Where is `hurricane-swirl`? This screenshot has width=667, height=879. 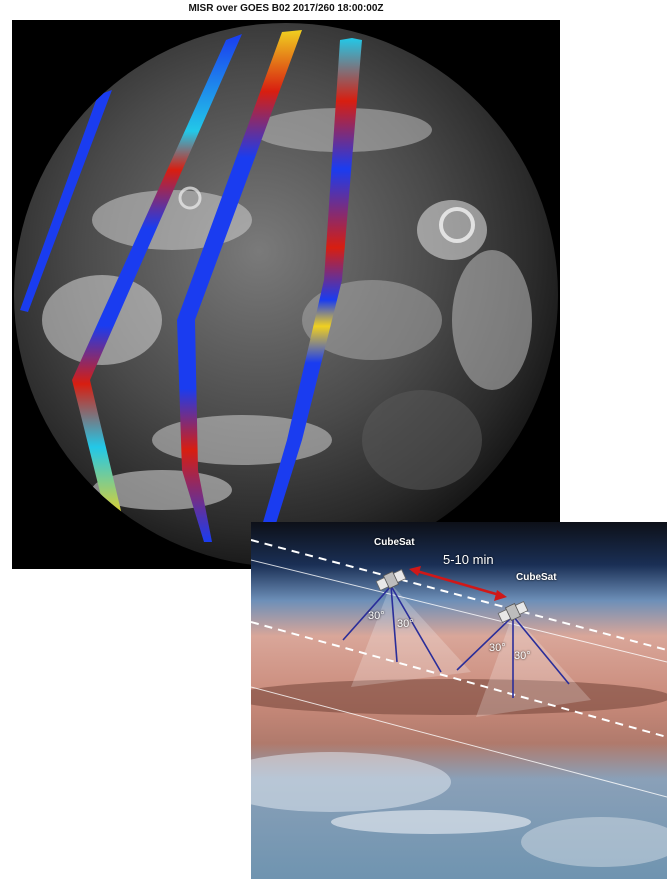
hurricane-swirl is located at coordinates (457, 225).